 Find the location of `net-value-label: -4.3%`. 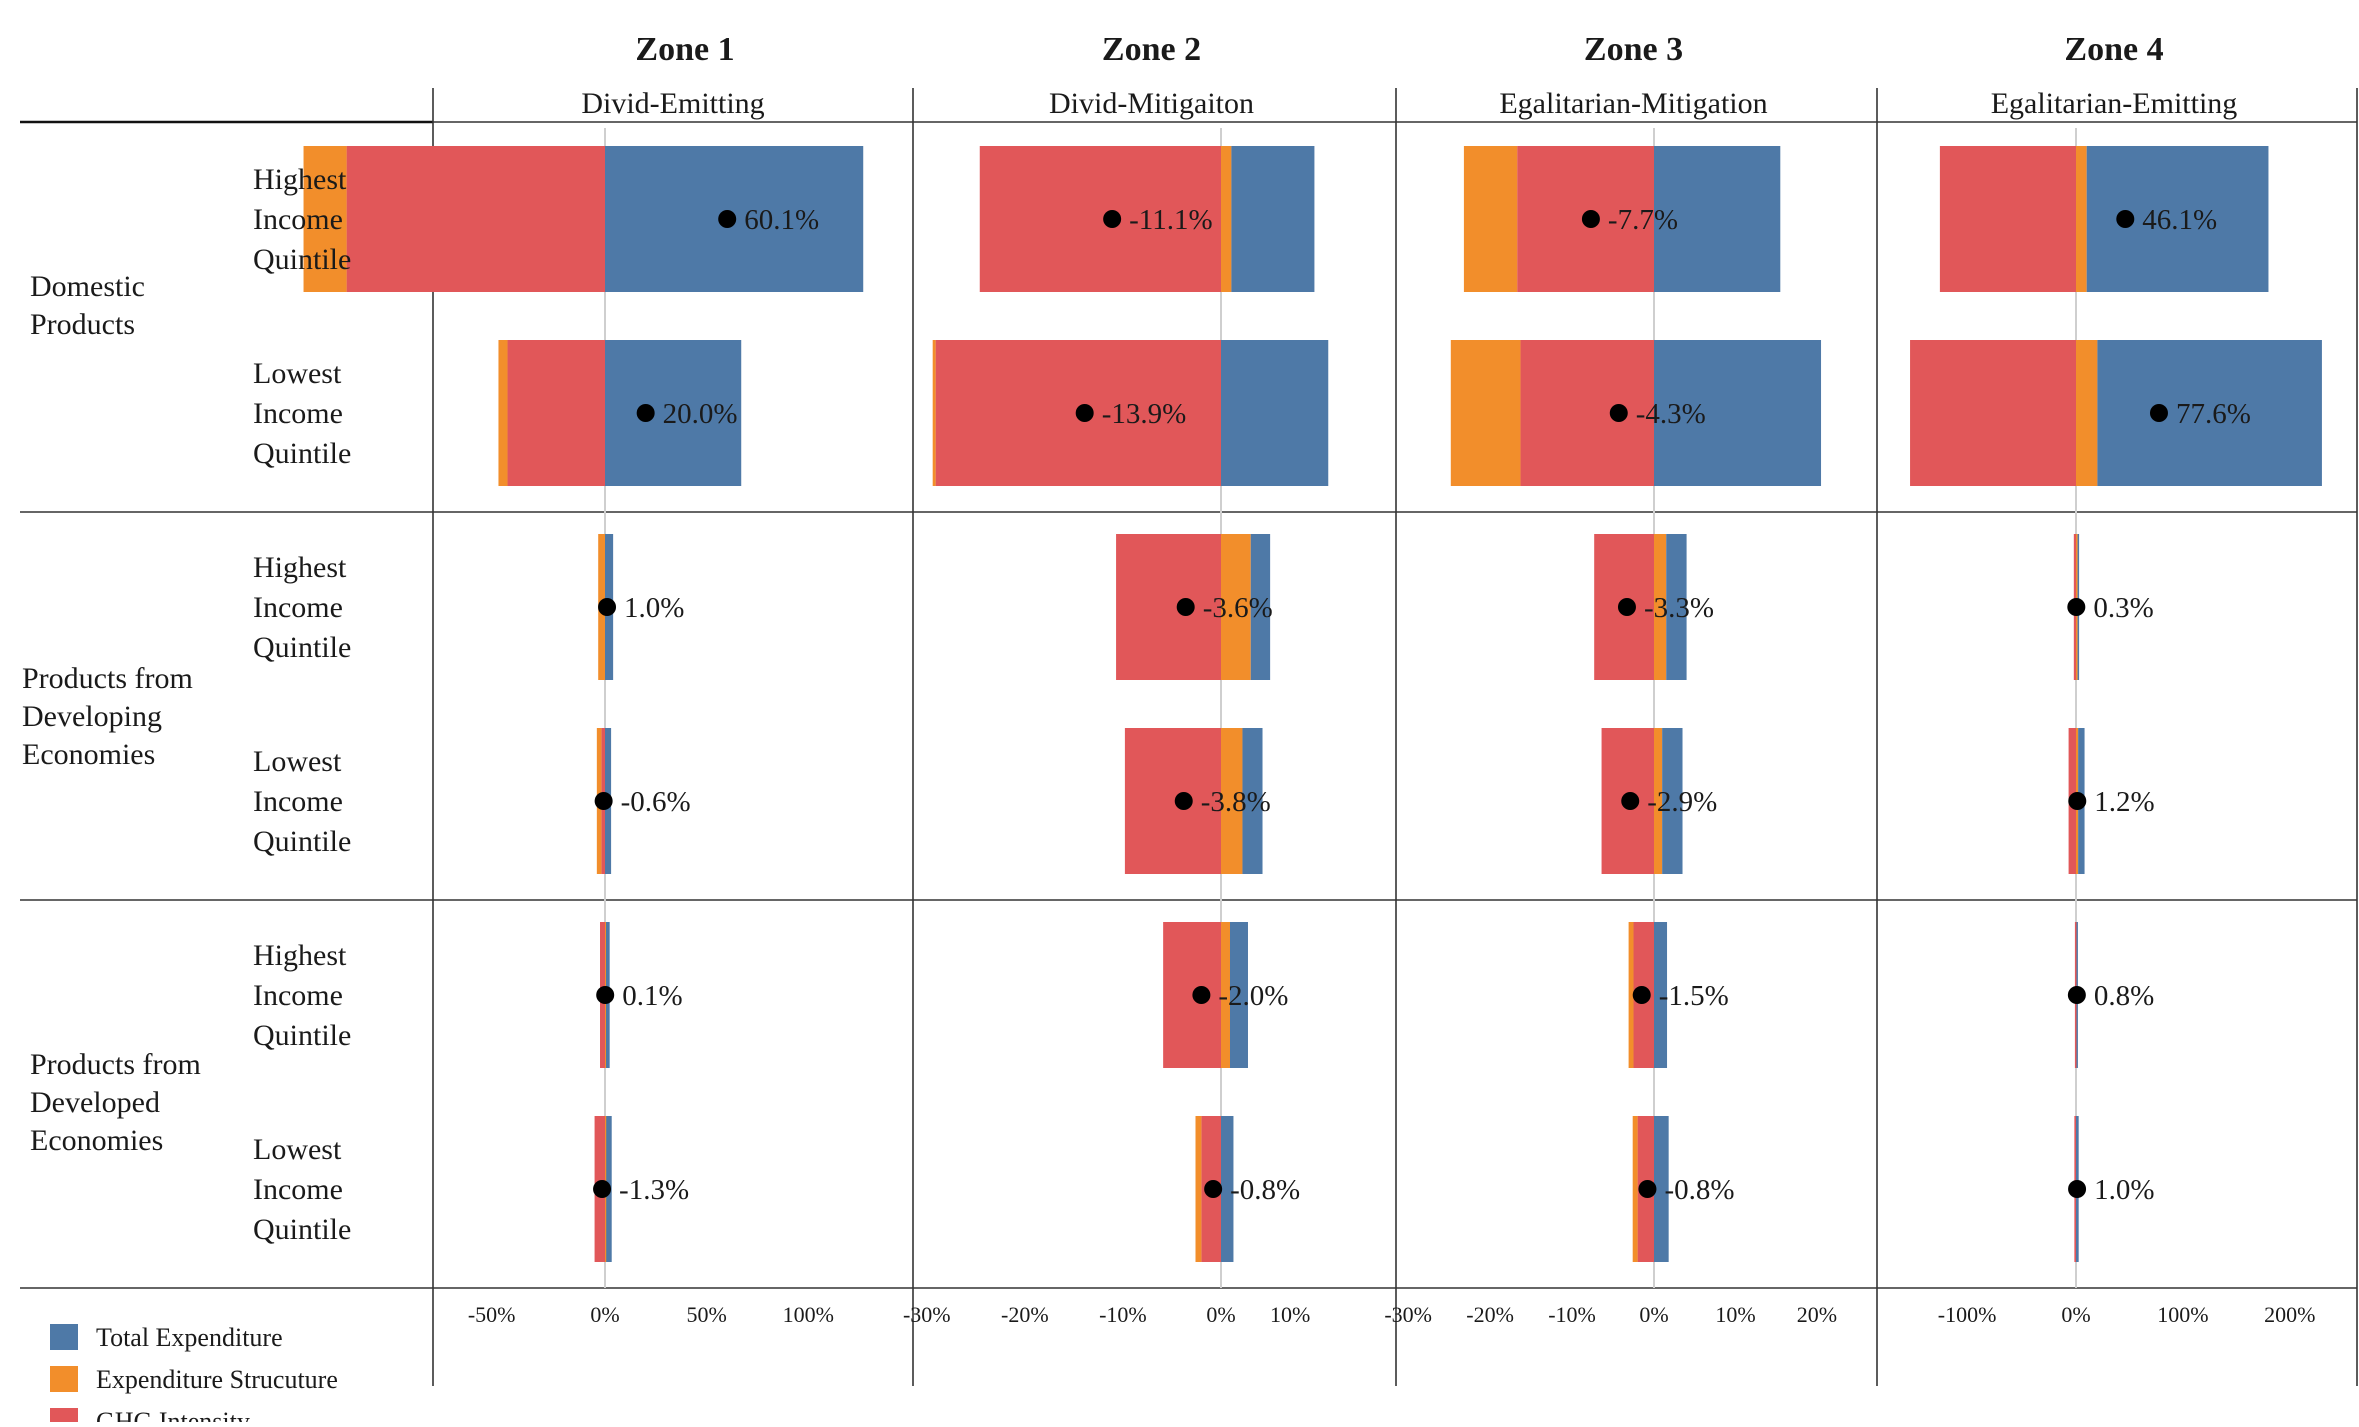

net-value-label: -4.3% is located at coordinates (1671, 414).